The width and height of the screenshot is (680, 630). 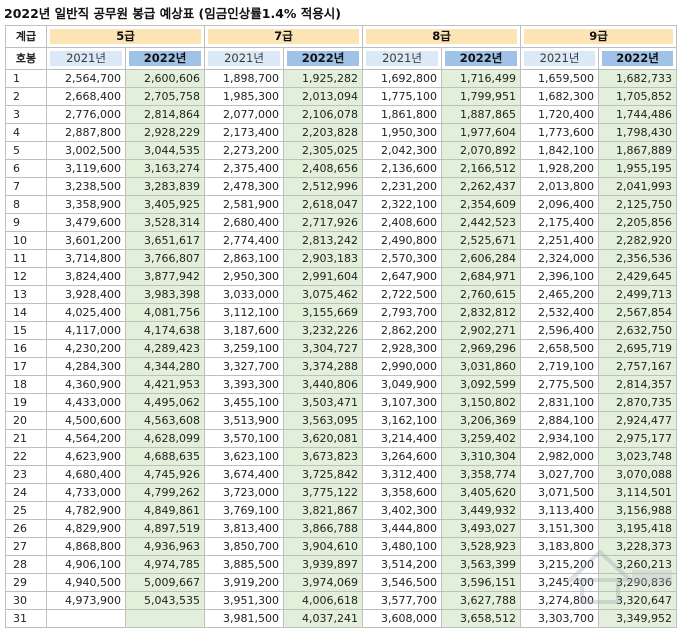 What do you see at coordinates (481, 168) in the screenshot?
I see `salary-2022-cell: 2,166,512` at bounding box center [481, 168].